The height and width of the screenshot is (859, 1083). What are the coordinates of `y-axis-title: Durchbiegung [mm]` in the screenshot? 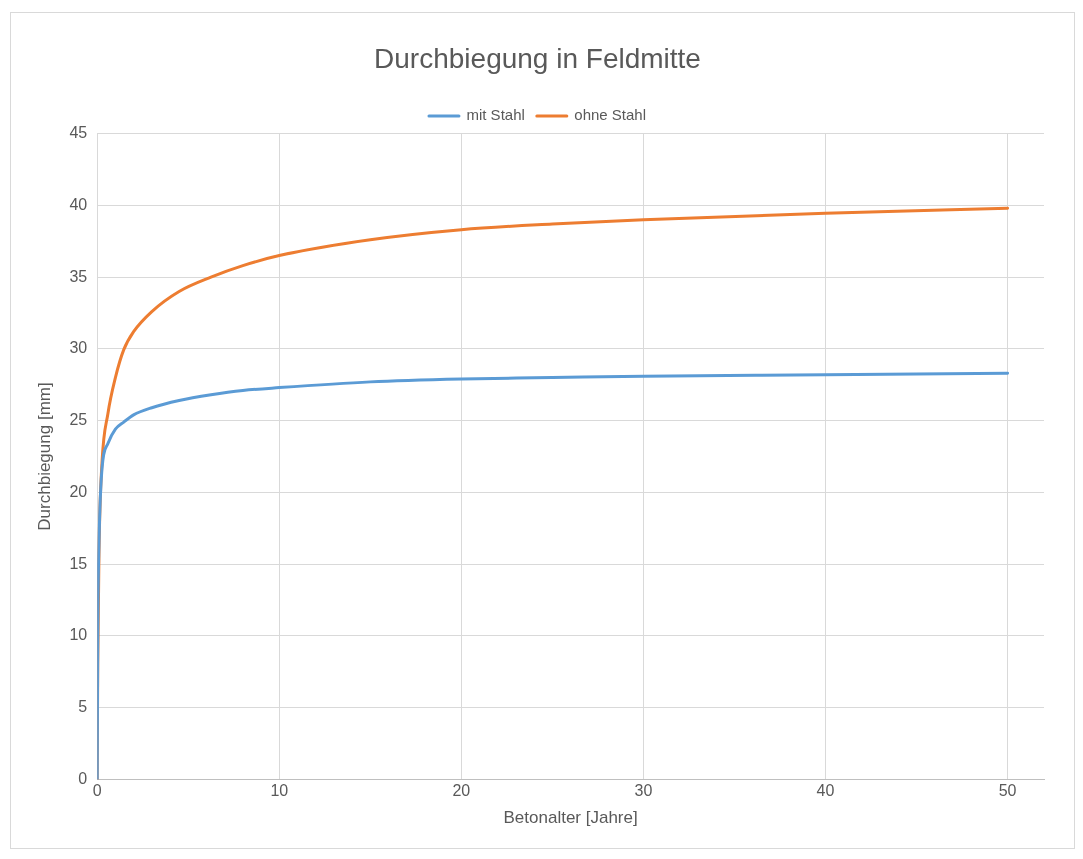 It's located at (44, 456).